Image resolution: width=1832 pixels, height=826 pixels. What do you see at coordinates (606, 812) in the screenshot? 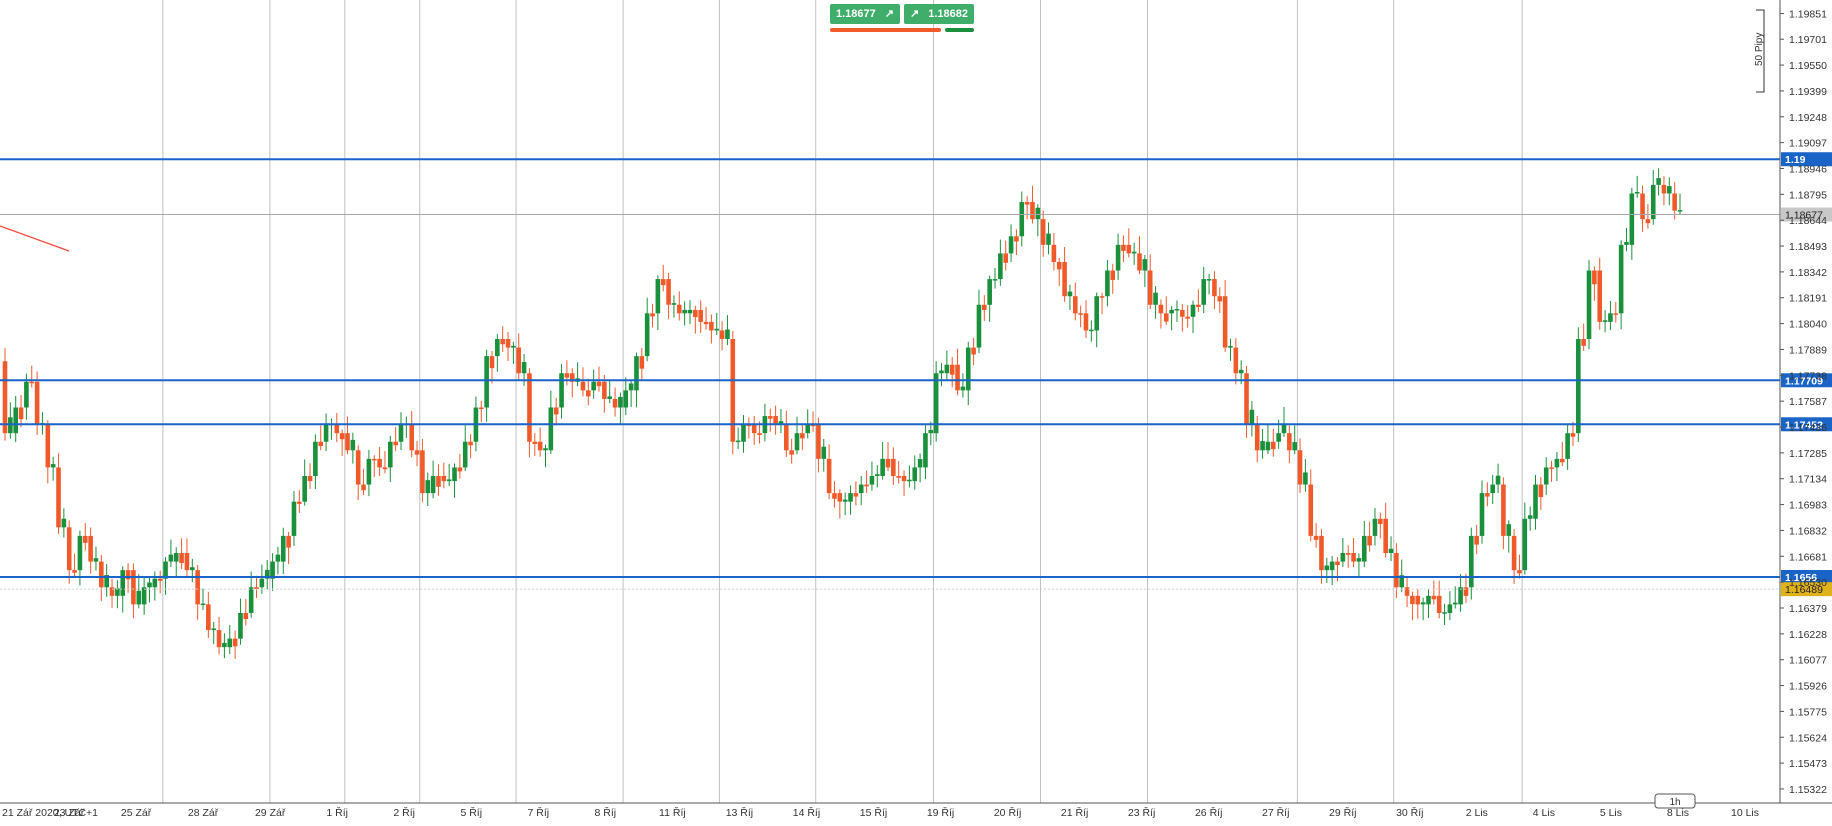
I see `time-tick-label: 8 Říj` at bounding box center [606, 812].